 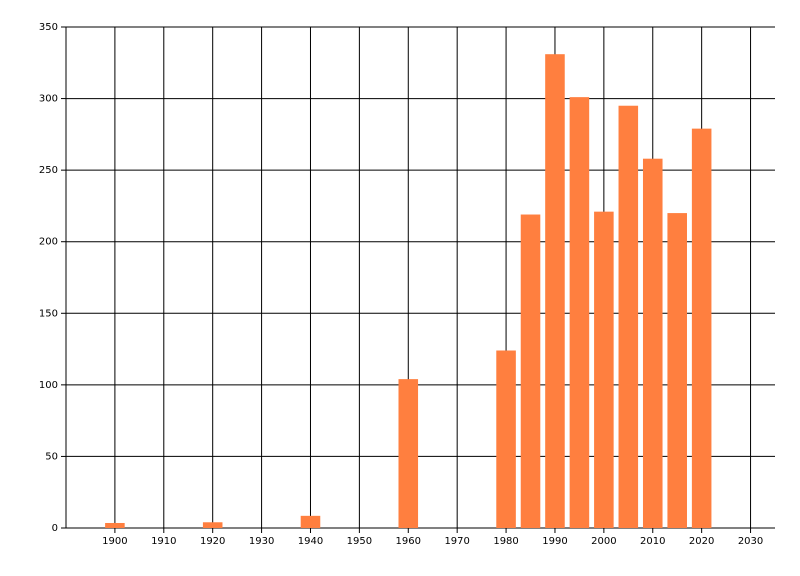 What do you see at coordinates (48, 170) in the screenshot?
I see `y-tick-label: 250` at bounding box center [48, 170].